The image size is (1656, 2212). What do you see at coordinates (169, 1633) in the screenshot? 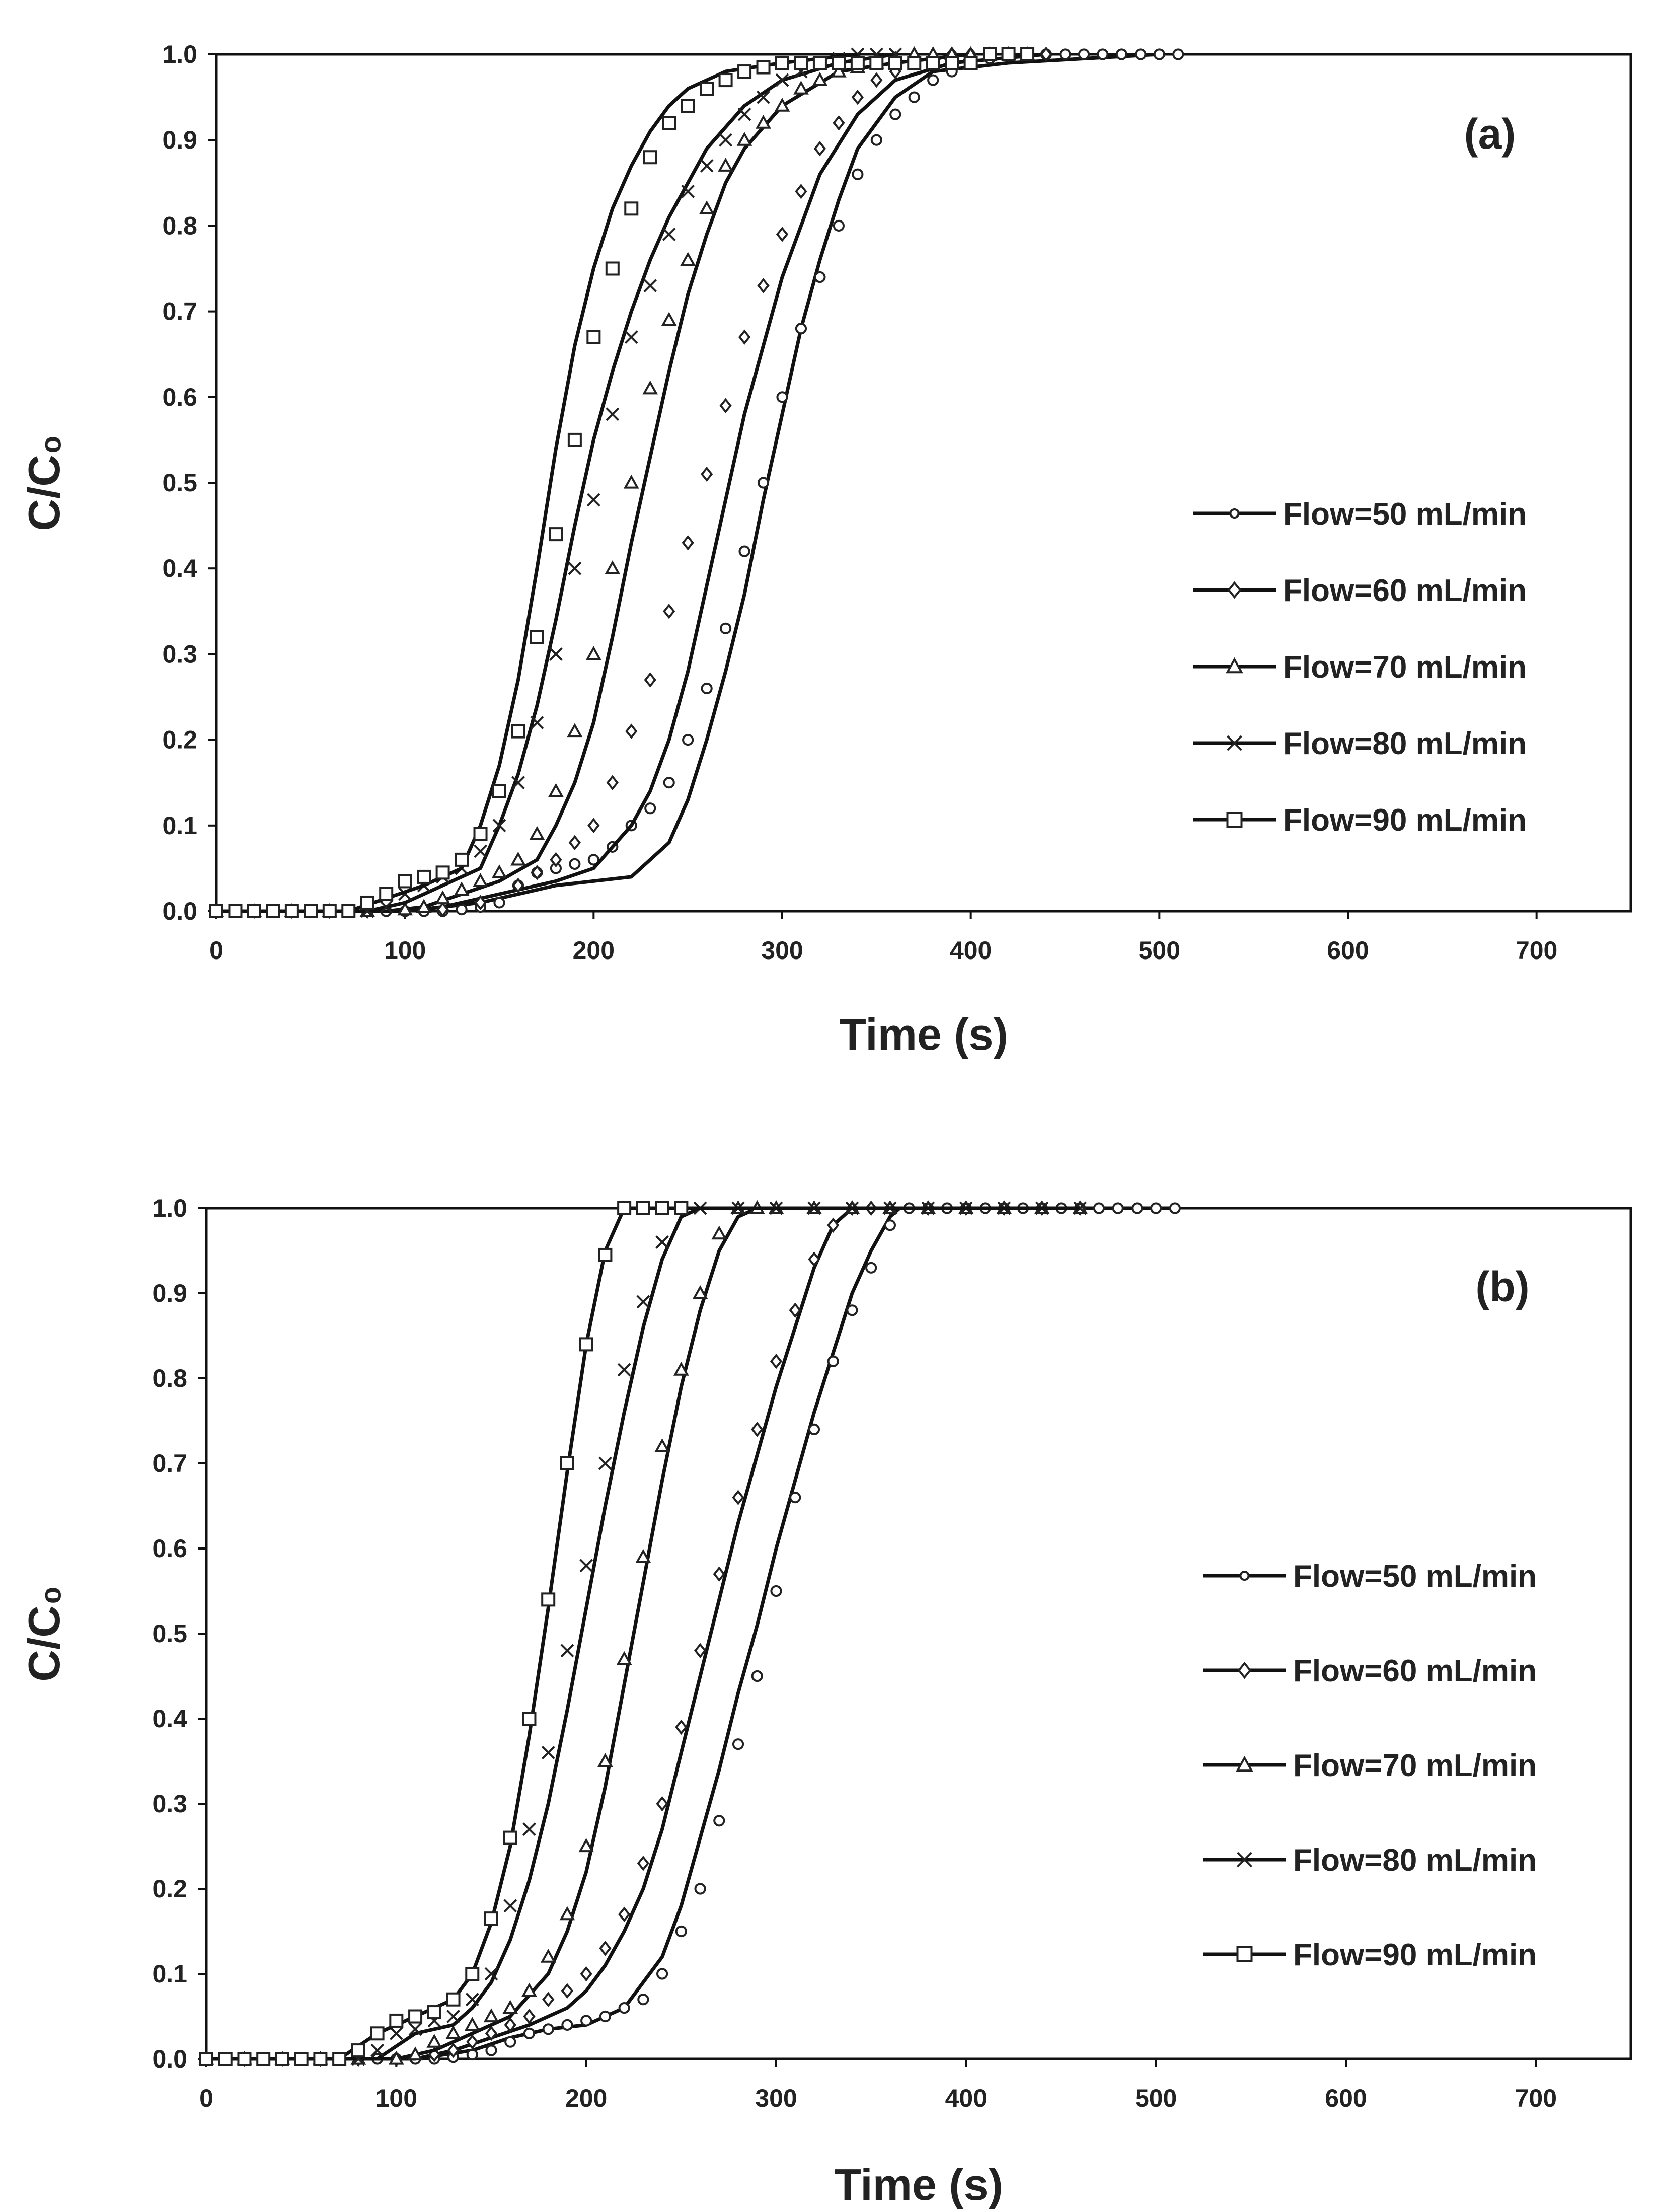
I see `y-tick-label: 0.5` at bounding box center [169, 1633].